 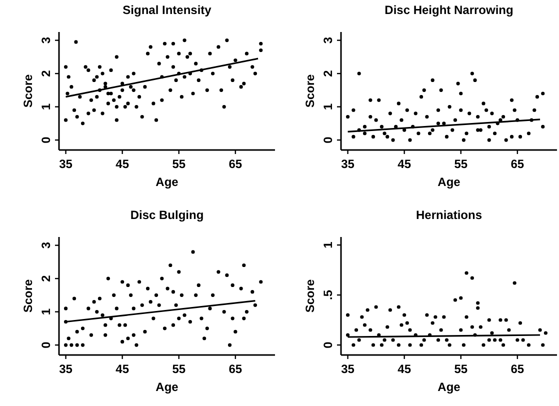 I want to click on chart-title: Disc Bulging, so click(x=167, y=215).